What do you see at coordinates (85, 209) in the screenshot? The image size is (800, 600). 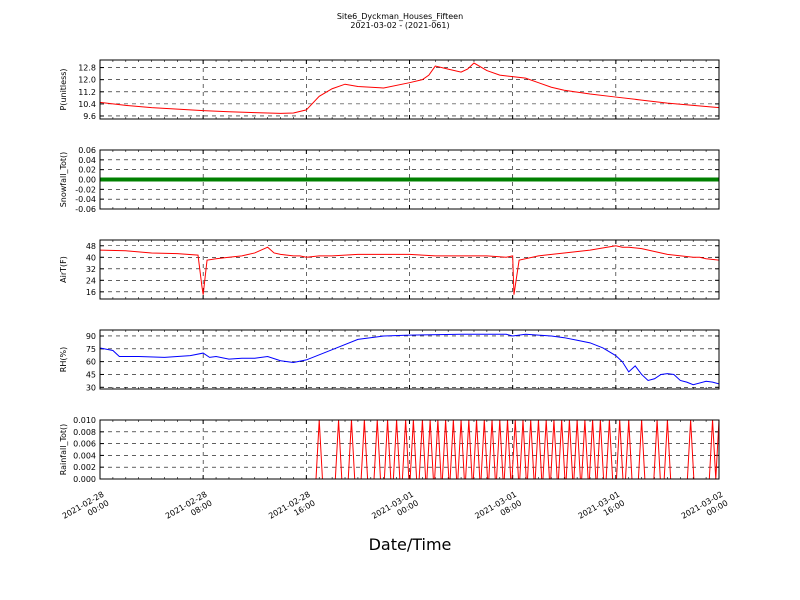 I see `y-tick-label: -0.06` at bounding box center [85, 209].